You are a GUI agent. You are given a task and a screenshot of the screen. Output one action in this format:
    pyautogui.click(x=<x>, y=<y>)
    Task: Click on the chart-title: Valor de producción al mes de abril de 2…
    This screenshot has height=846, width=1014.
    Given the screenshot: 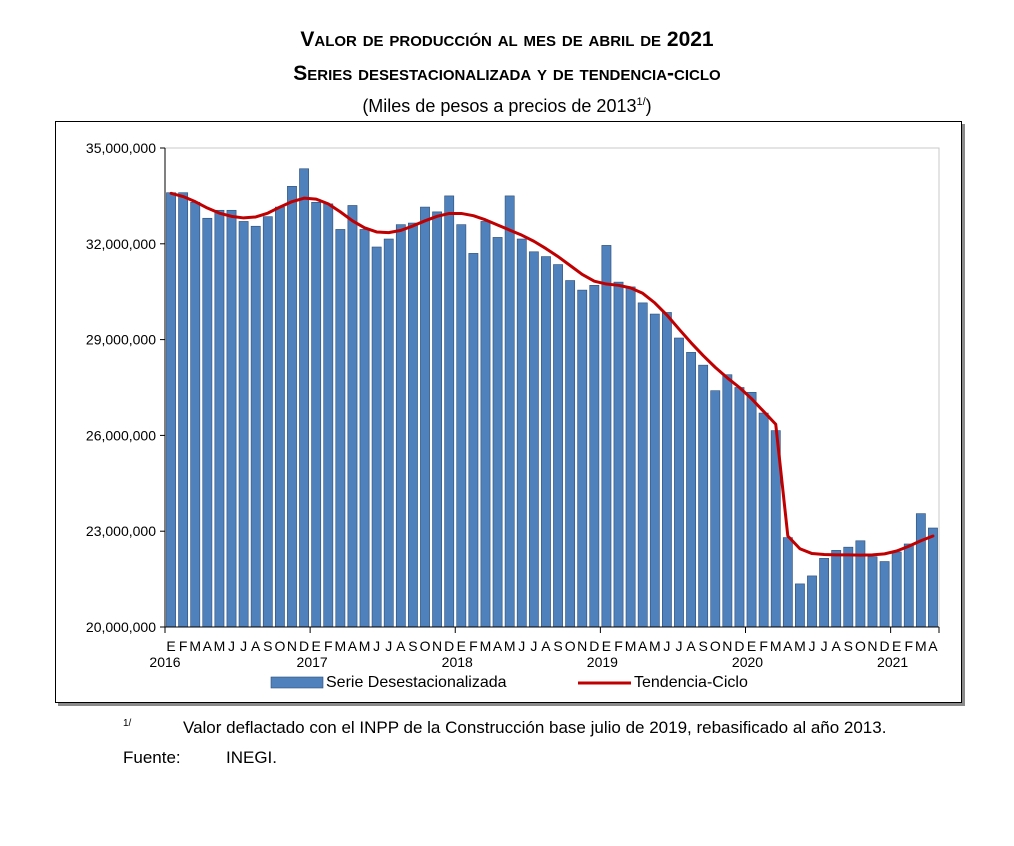 What is the action you would take?
    pyautogui.click(x=507, y=39)
    